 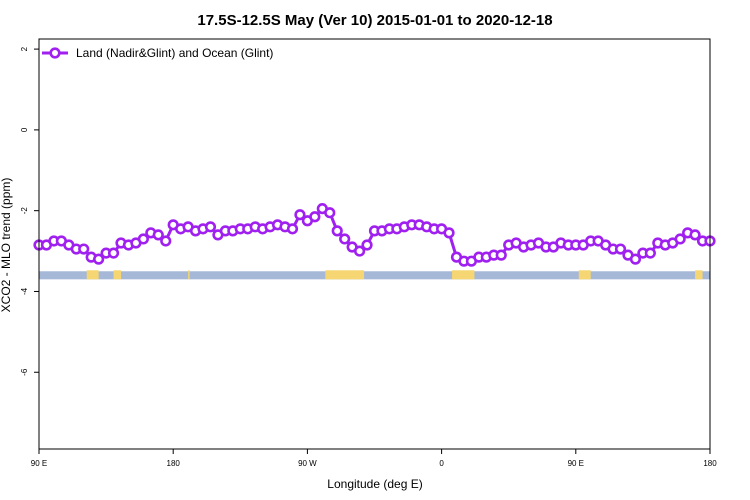 I want to click on y-tick-label: -2, so click(x=24, y=211).